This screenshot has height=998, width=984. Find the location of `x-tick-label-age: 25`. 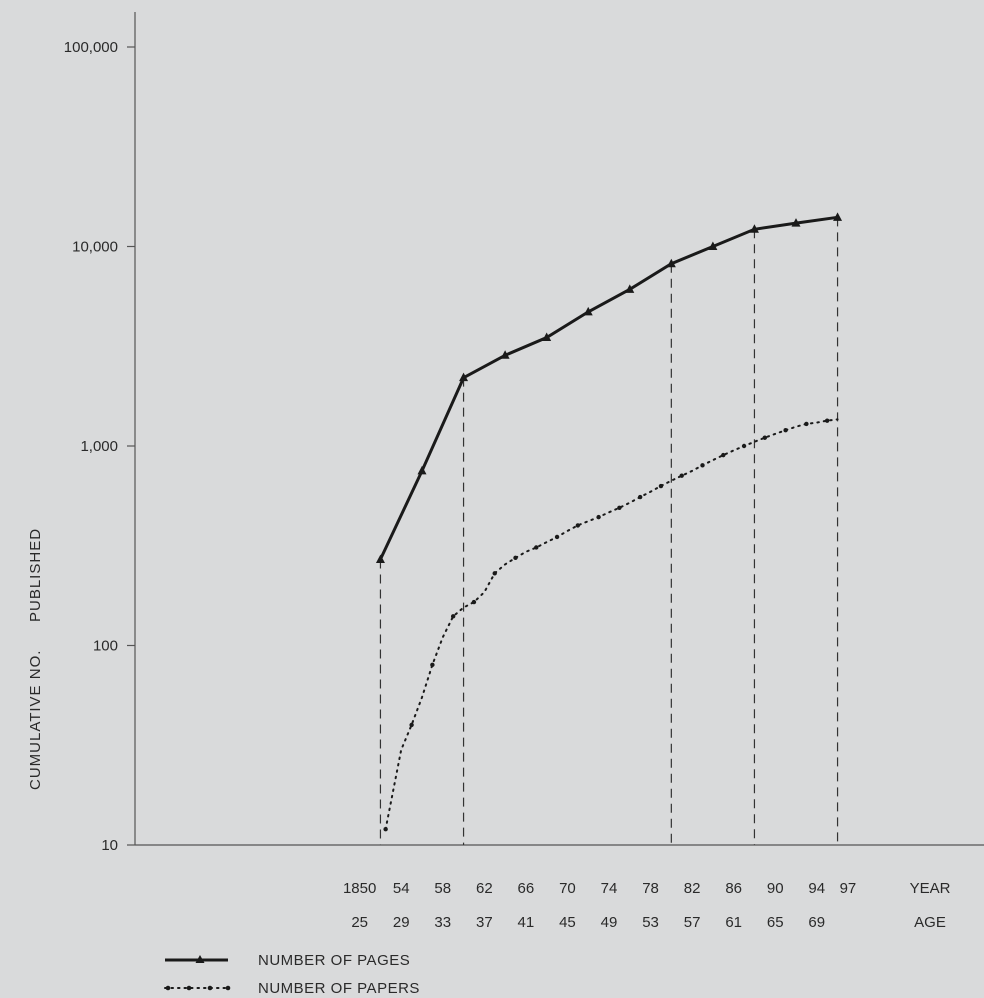

x-tick-label-age: 25 is located at coordinates (359, 922).